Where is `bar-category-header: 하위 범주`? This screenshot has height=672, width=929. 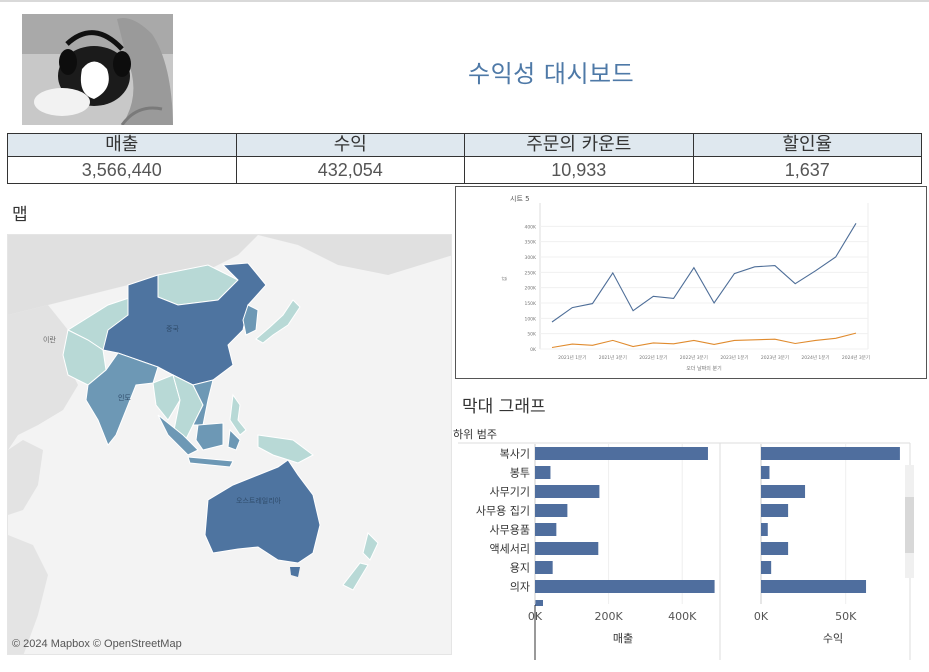
bar-category-header: 하위 범주 is located at coordinates (475, 434).